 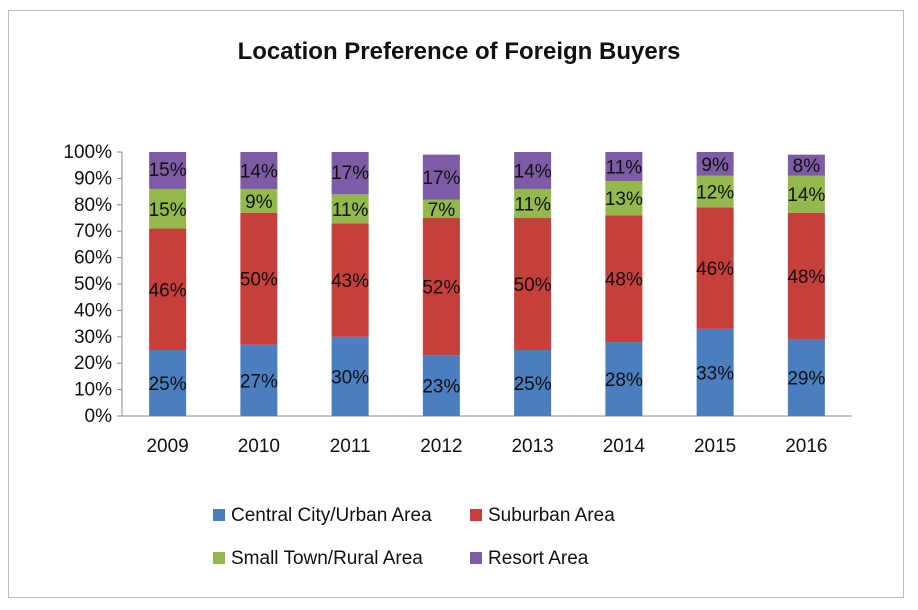 I want to click on data-label: 43%, so click(x=350, y=281).